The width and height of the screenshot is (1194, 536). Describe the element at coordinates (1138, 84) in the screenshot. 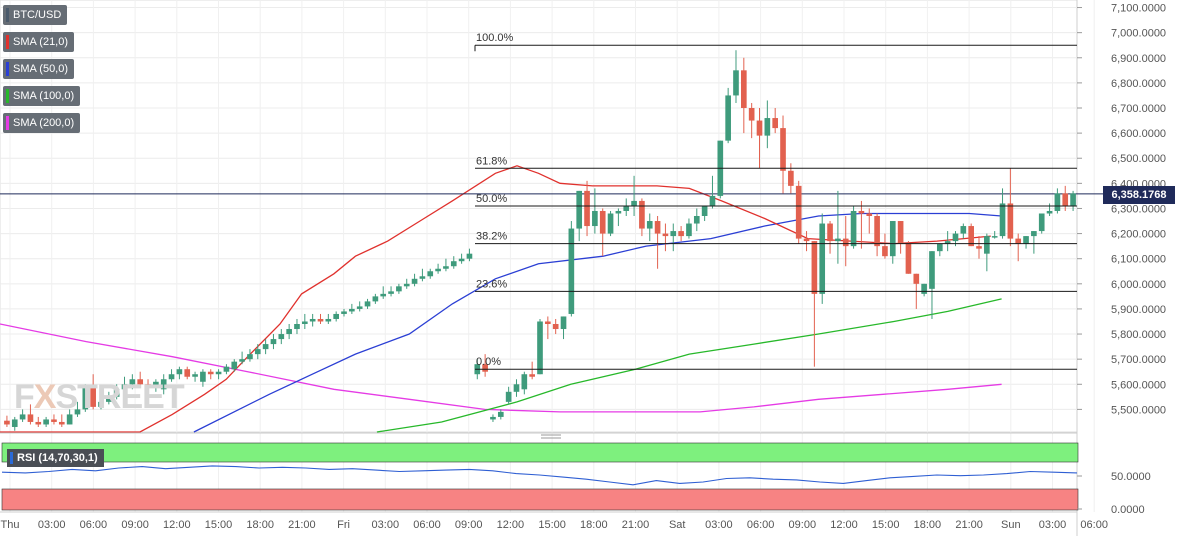

I see `y-tick-label: 6,800.0000` at that location.